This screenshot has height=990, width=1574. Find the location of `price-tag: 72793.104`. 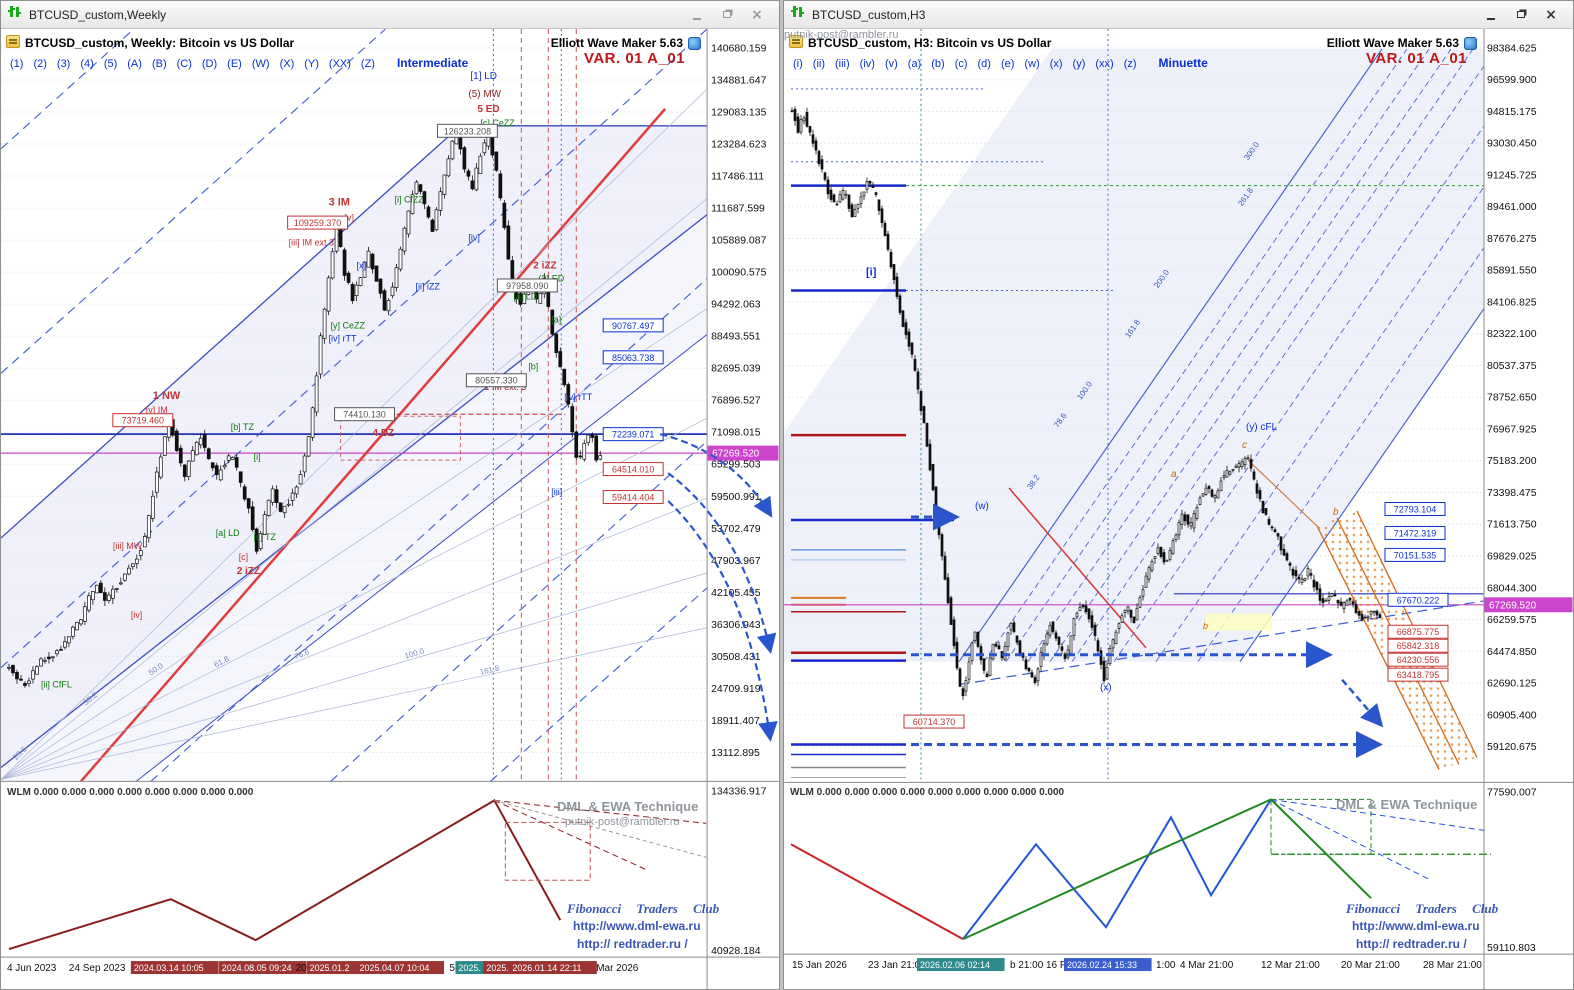

price-tag: 72793.104 is located at coordinates (1415, 509).